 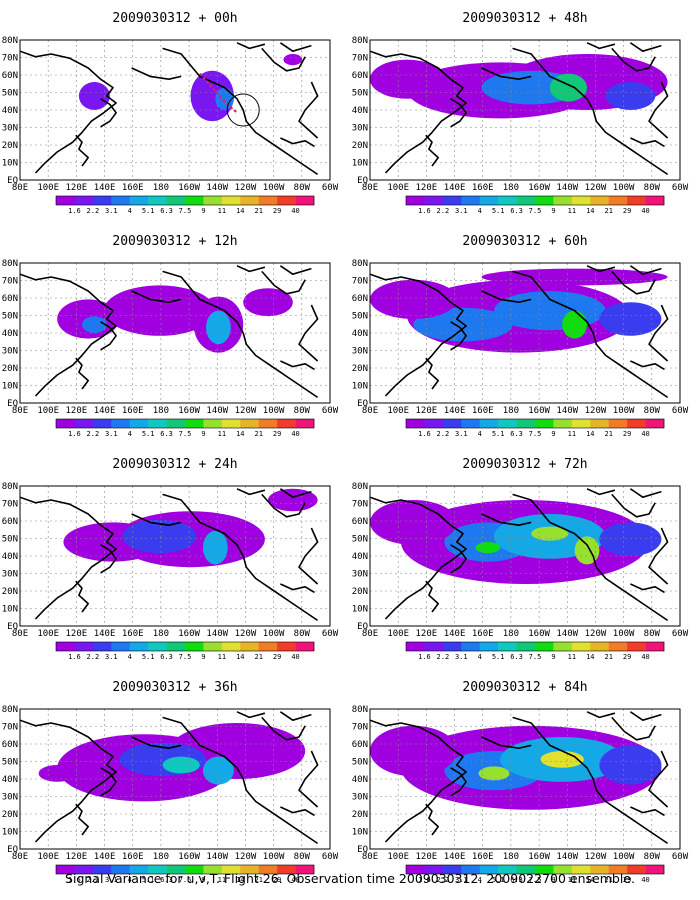 I want to click on colorbar: 1.6 2.2 3.1 4 5.1 6.3 7.5 9 11 14 21 29 40, so click(x=185, y=205).